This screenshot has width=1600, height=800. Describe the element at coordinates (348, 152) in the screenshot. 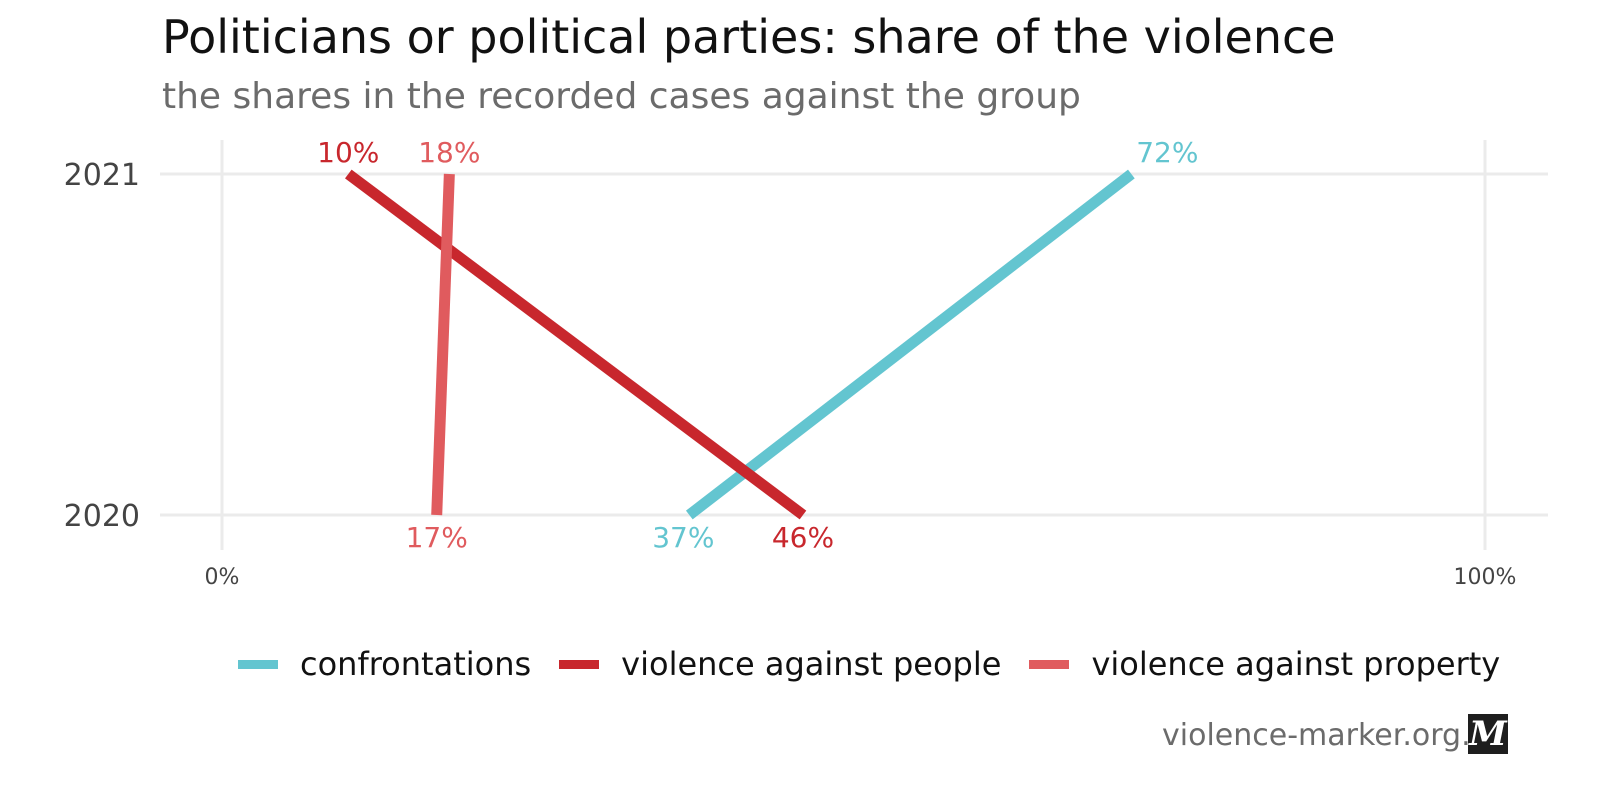

I see `data-label-violence-against-people-2021: 10%` at that location.